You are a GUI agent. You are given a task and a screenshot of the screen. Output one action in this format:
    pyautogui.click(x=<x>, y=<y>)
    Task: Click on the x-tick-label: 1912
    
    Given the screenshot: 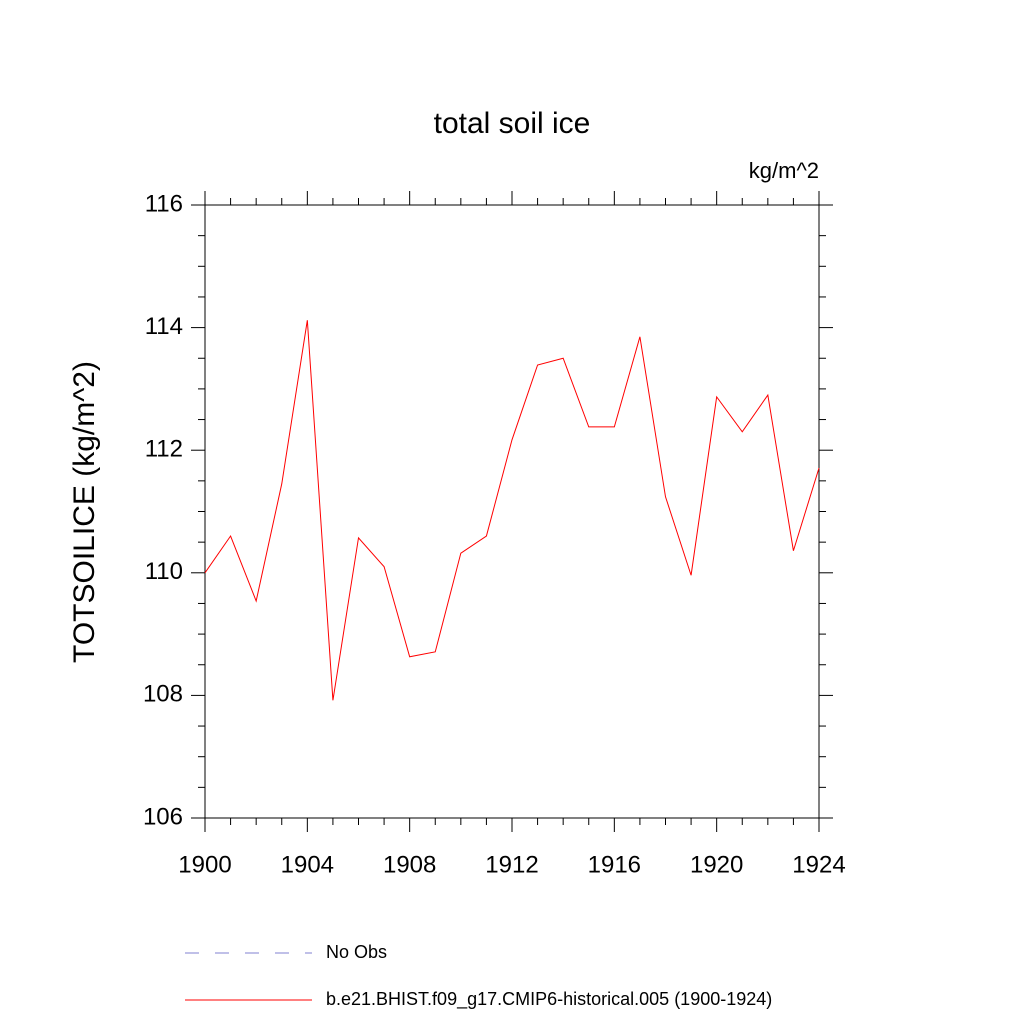 What is the action you would take?
    pyautogui.click(x=511, y=864)
    